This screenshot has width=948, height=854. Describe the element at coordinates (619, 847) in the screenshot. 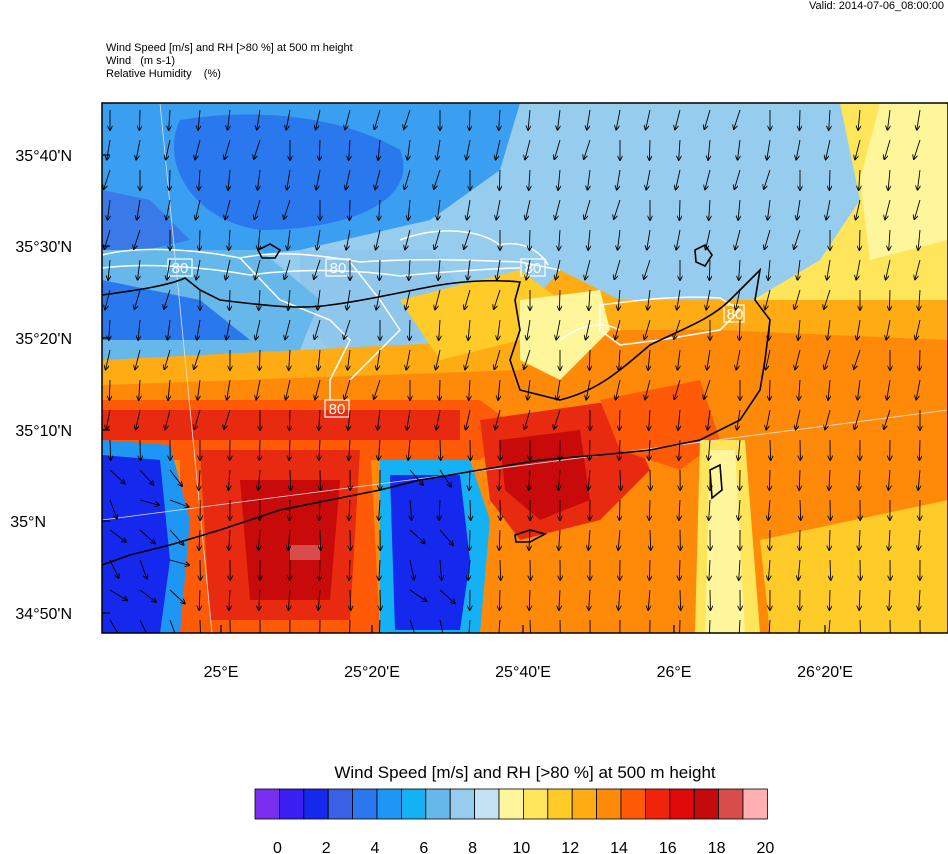

I see `colorbar-tick-label: 14` at that location.